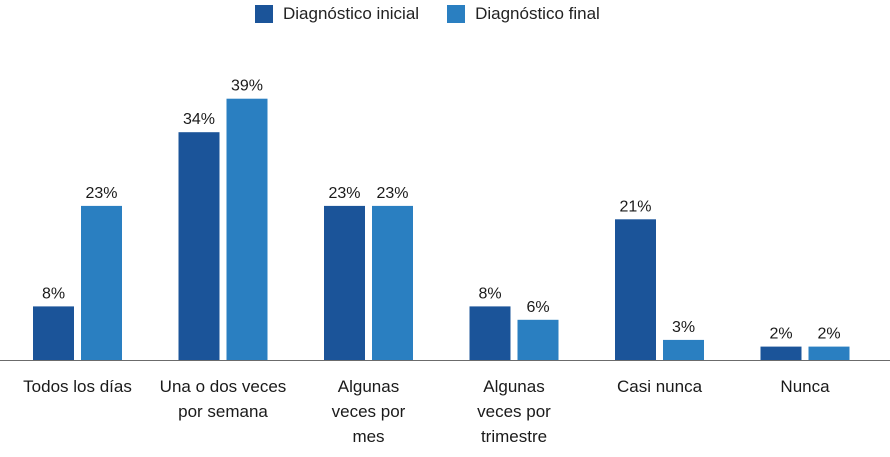 The height and width of the screenshot is (457, 890). I want to click on data-label-final-0: 23%, so click(101, 193).